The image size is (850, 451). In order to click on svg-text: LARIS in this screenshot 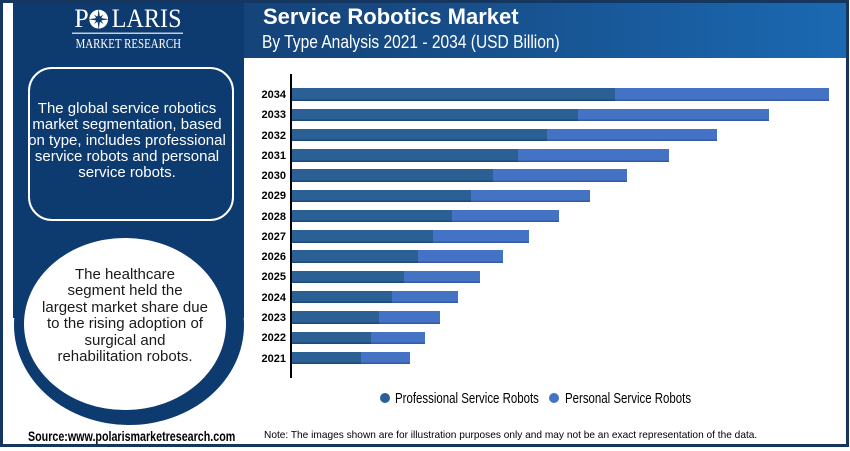, I will do `click(147, 18)`.